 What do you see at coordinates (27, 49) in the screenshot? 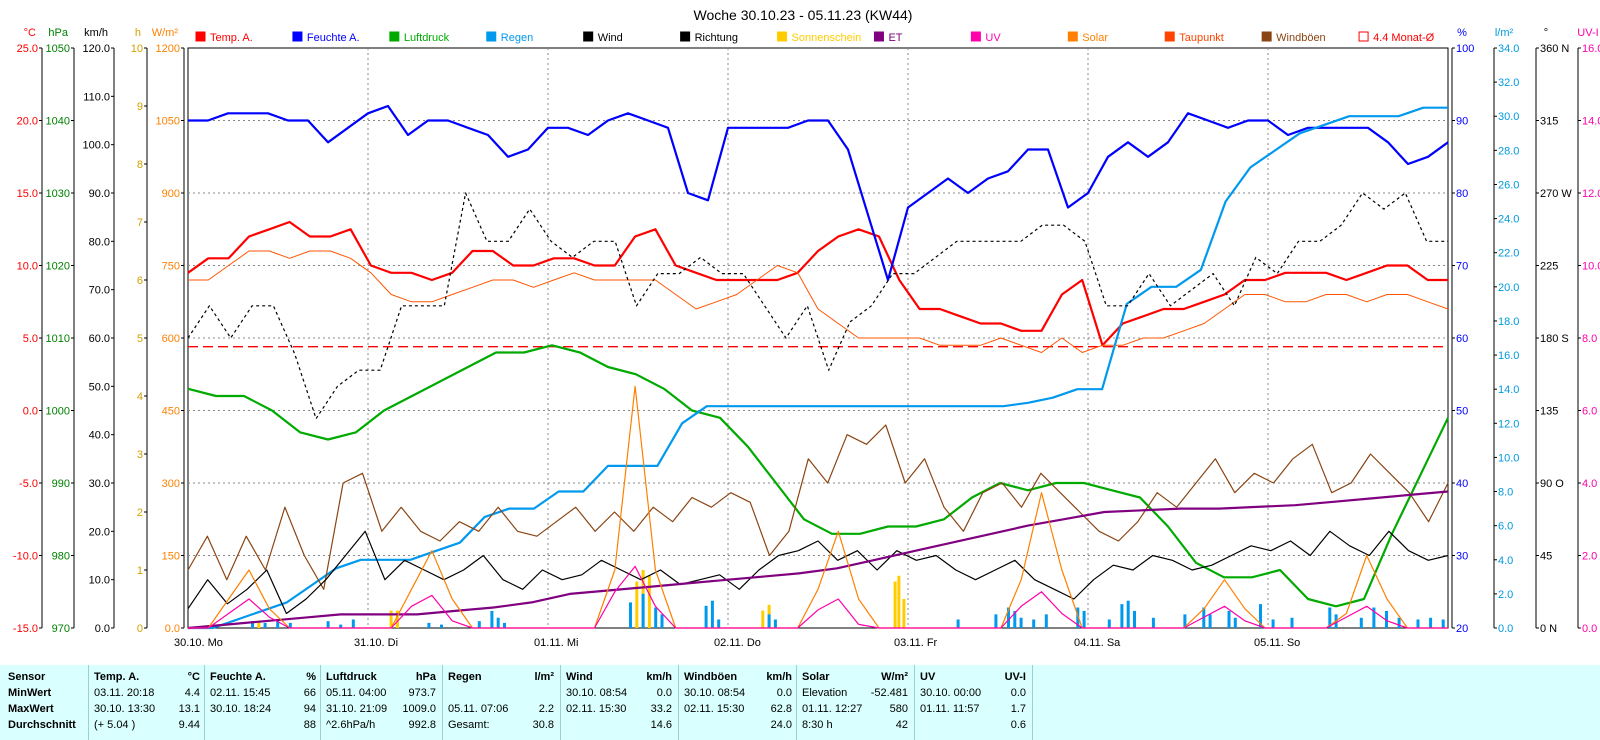
I see `left-tick-label: 25.0` at bounding box center [27, 49].